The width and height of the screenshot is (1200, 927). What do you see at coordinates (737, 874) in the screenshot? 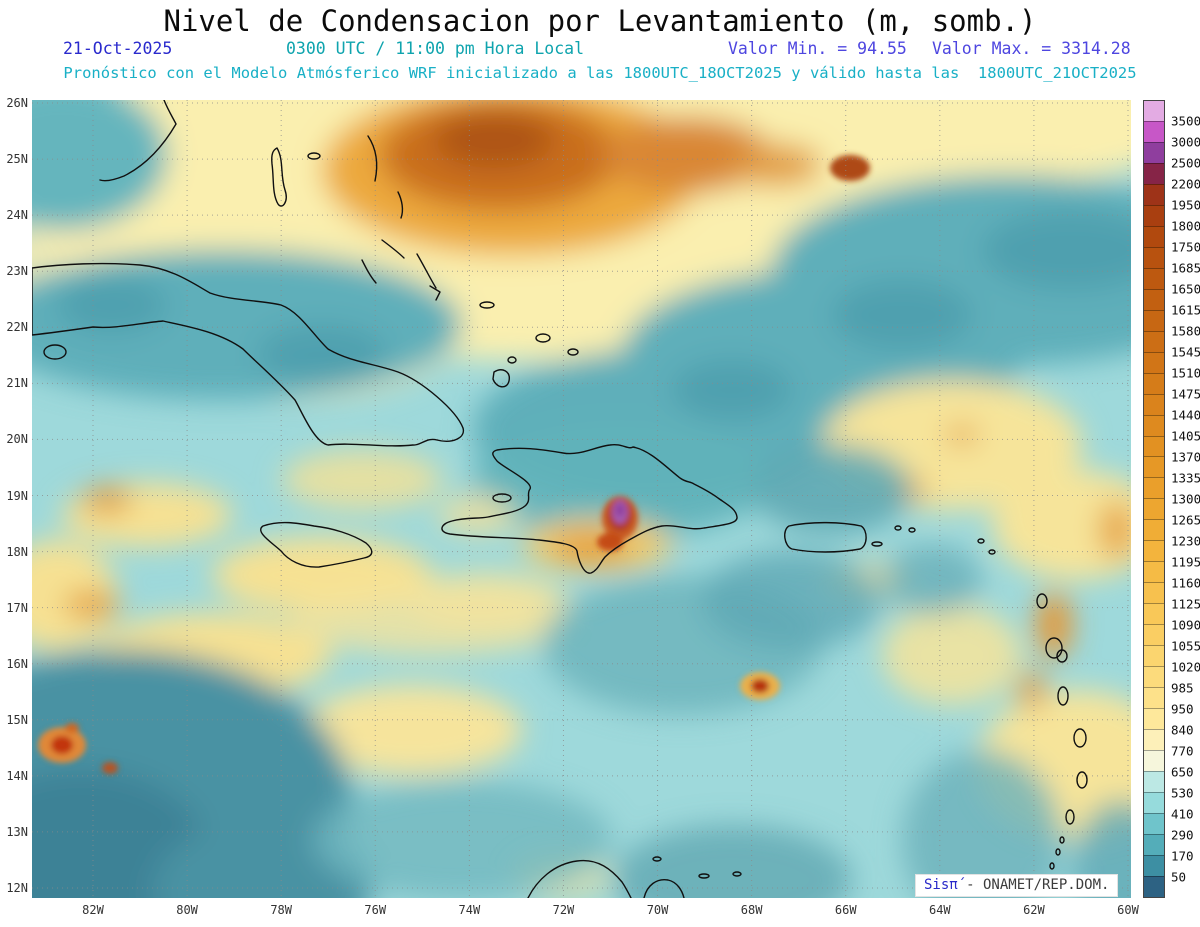
I see `coast-bonaire` at bounding box center [737, 874].